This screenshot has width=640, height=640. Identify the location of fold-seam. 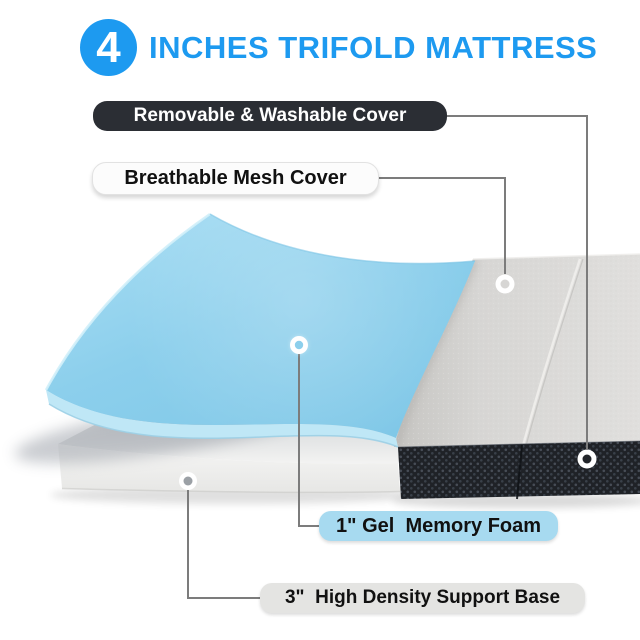
(551, 352).